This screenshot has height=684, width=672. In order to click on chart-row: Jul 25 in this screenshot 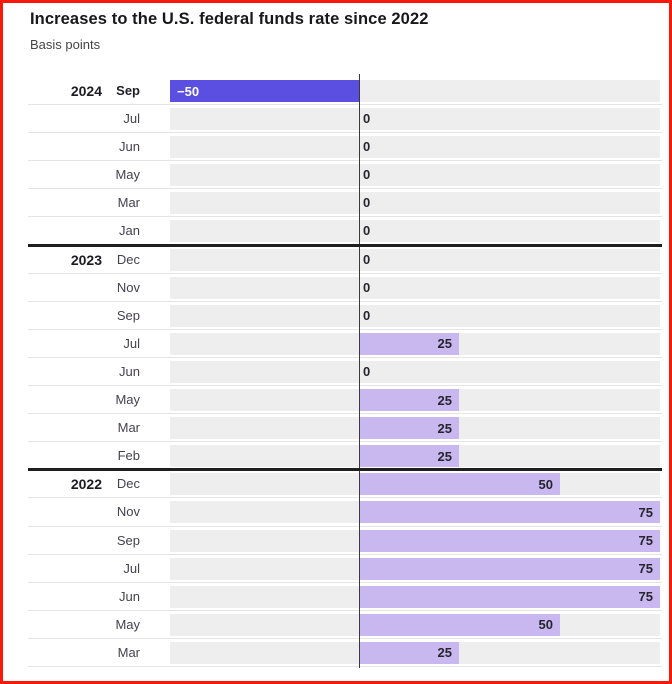, I will do `click(345, 344)`.